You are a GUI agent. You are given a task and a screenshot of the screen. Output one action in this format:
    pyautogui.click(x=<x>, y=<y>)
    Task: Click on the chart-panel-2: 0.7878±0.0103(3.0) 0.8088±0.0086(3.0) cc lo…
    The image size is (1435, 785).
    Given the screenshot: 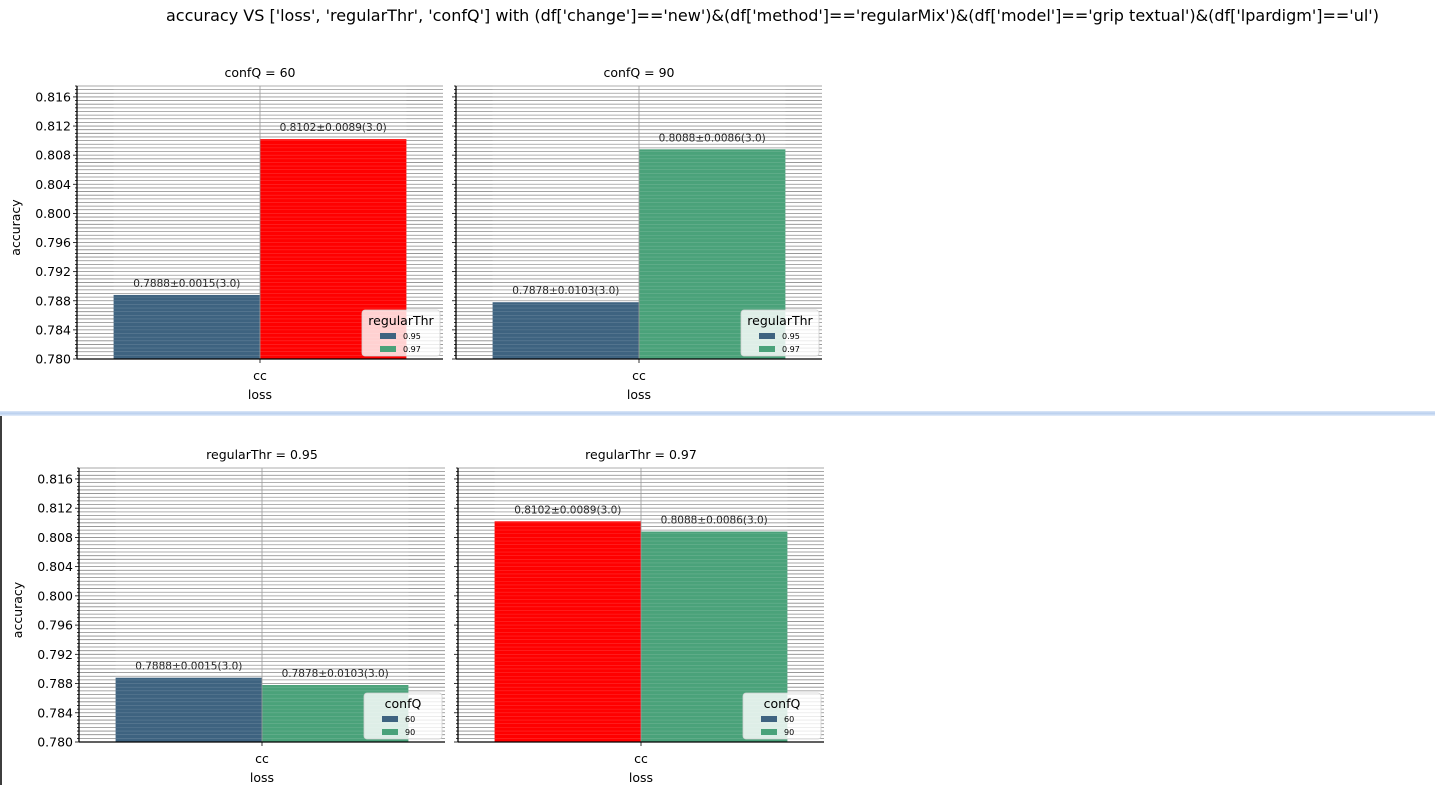 What is the action you would take?
    pyautogui.click(x=637, y=233)
    